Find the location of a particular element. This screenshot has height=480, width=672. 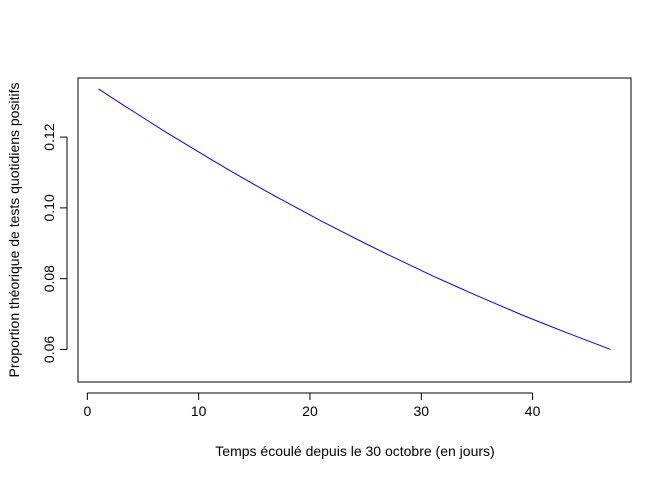

x-tick-label: 20 is located at coordinates (310, 411).